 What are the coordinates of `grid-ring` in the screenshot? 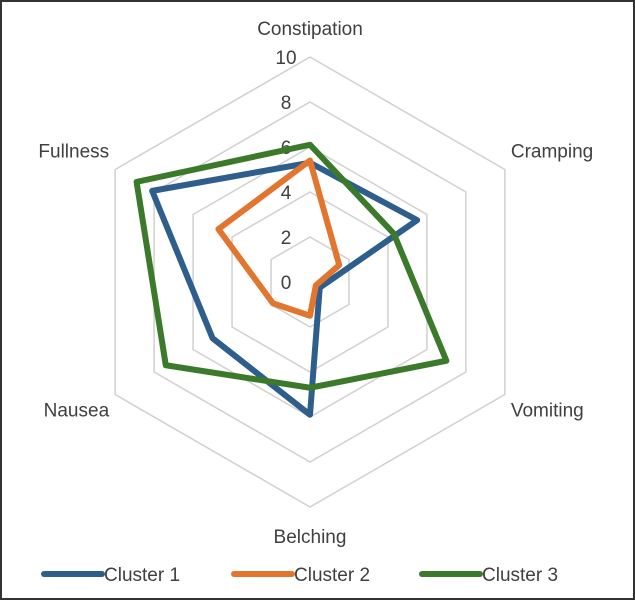 It's located at (310, 282).